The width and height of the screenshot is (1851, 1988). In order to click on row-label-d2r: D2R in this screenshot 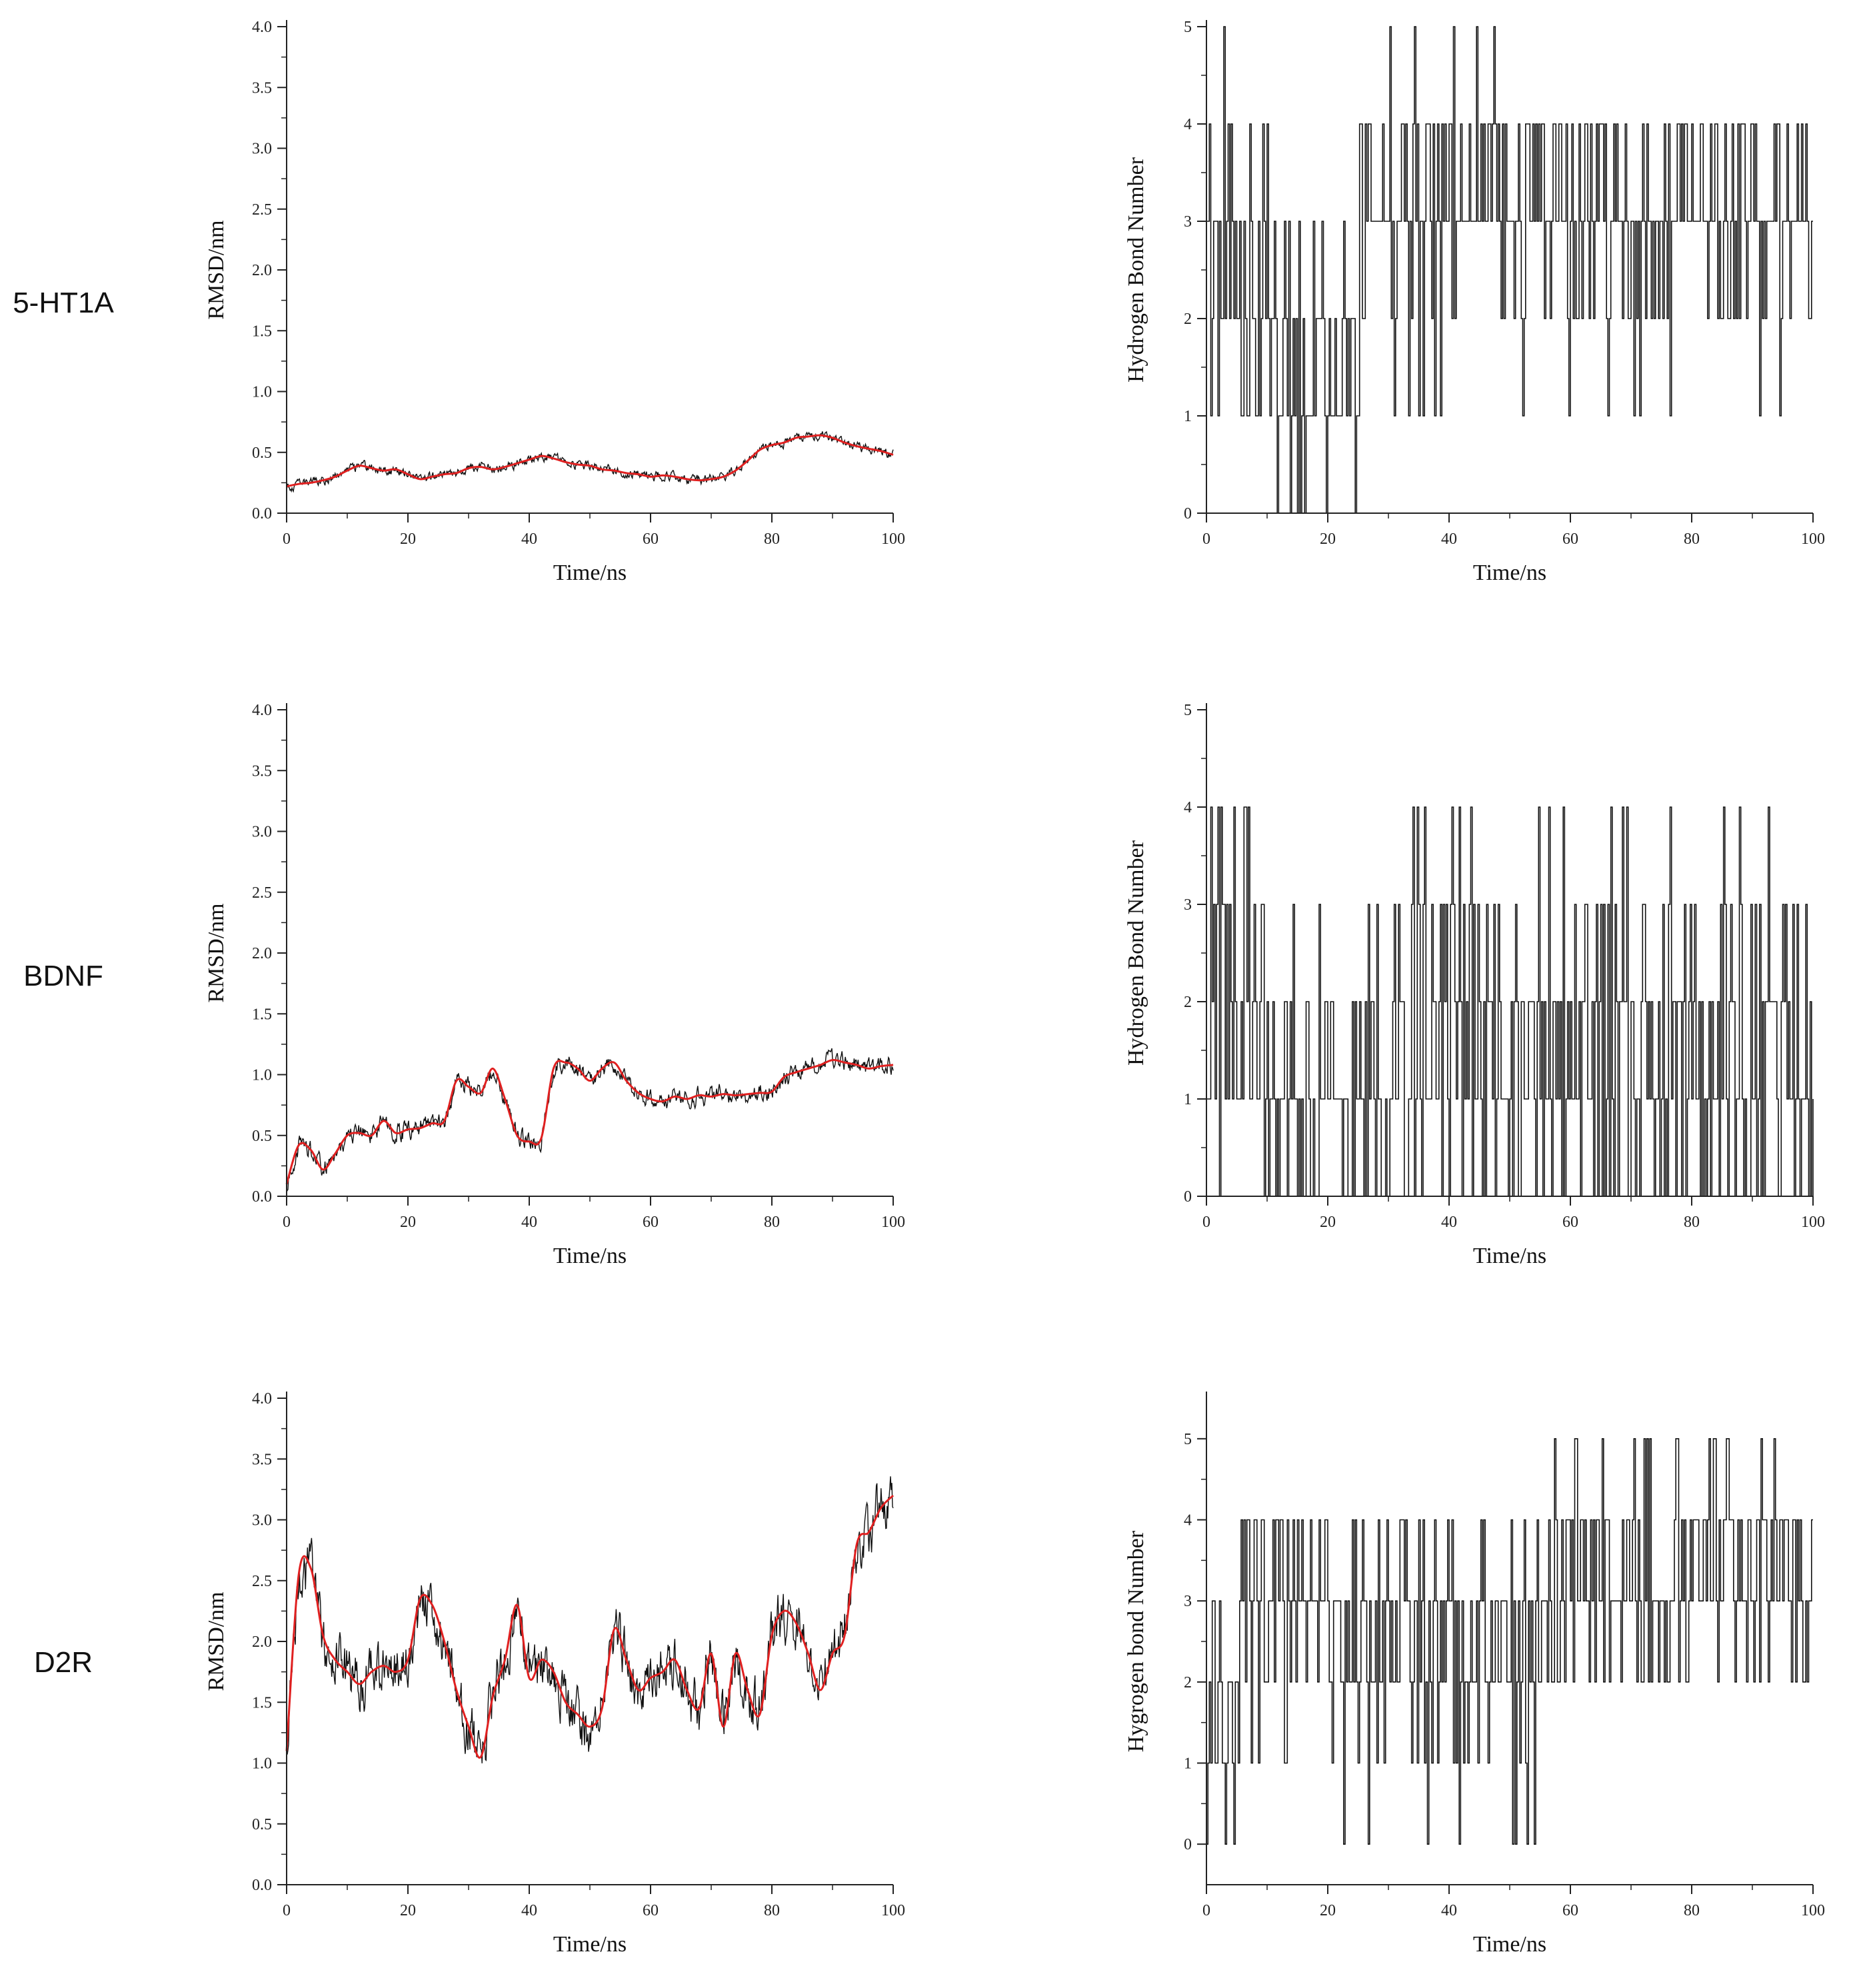, I will do `click(63, 1662)`.